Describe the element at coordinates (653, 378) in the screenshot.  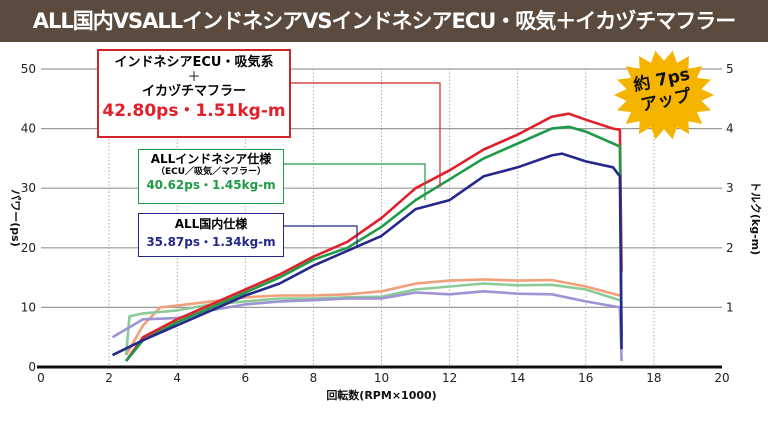
I see `x-tick-label: 18` at that location.